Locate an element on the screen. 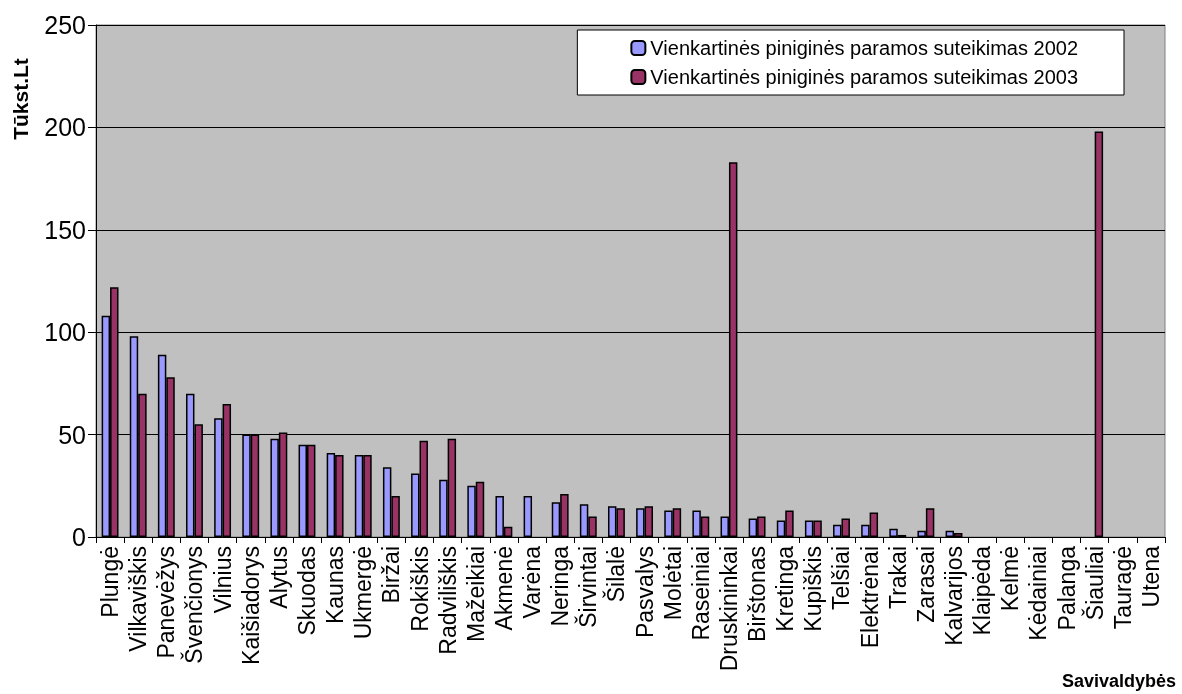 The image size is (1182, 694). x-tick-label: Utena is located at coordinates (1150, 576).